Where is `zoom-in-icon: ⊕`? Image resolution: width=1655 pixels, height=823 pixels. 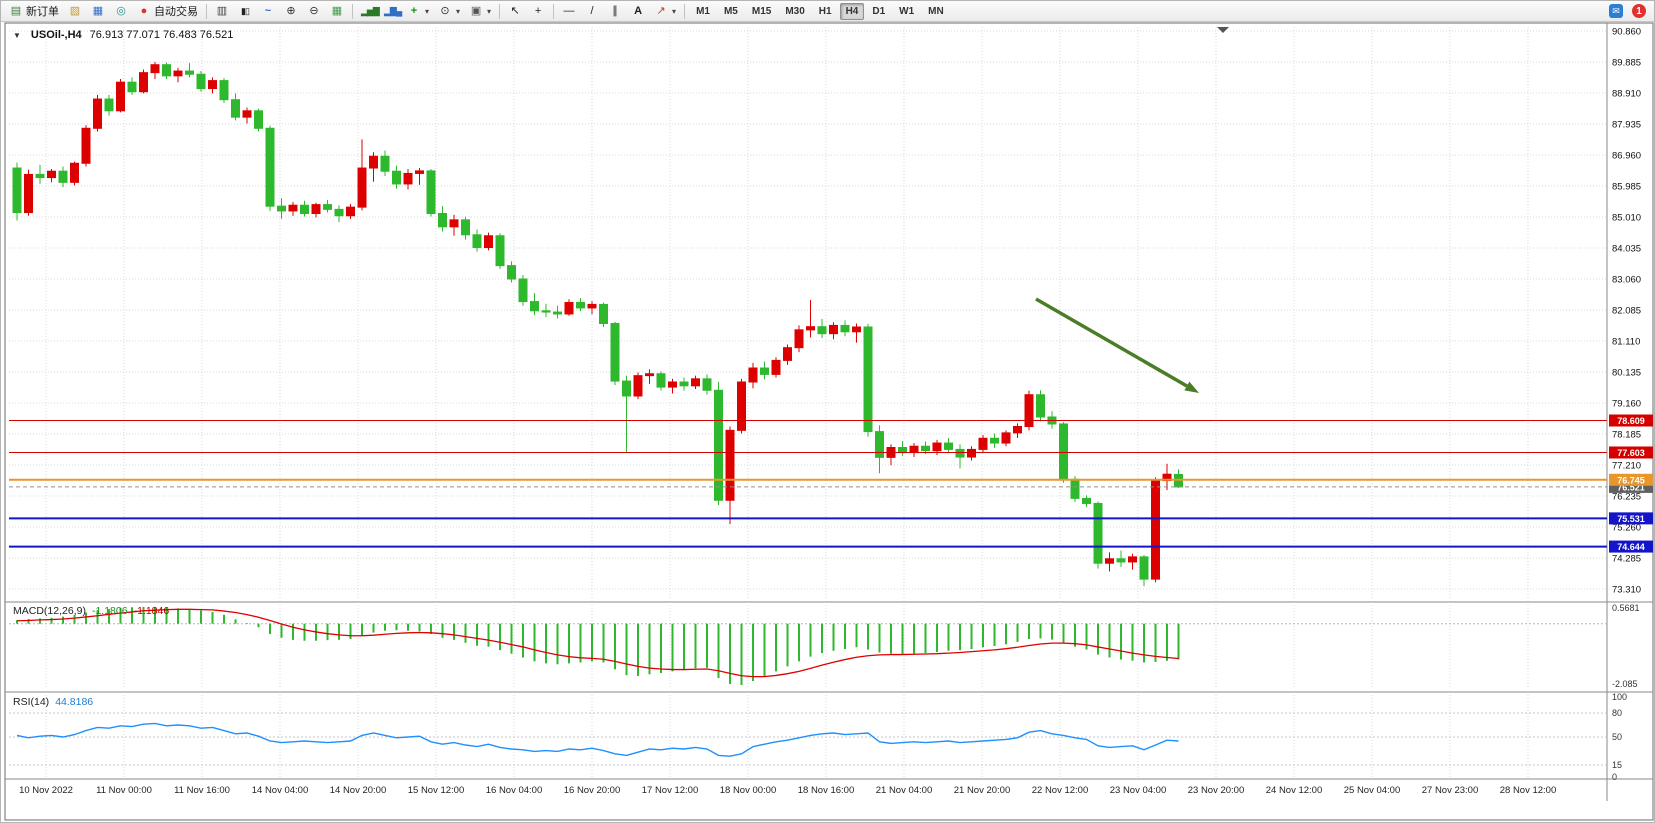
zoom-in-icon: ⊕ is located at coordinates (291, 11).